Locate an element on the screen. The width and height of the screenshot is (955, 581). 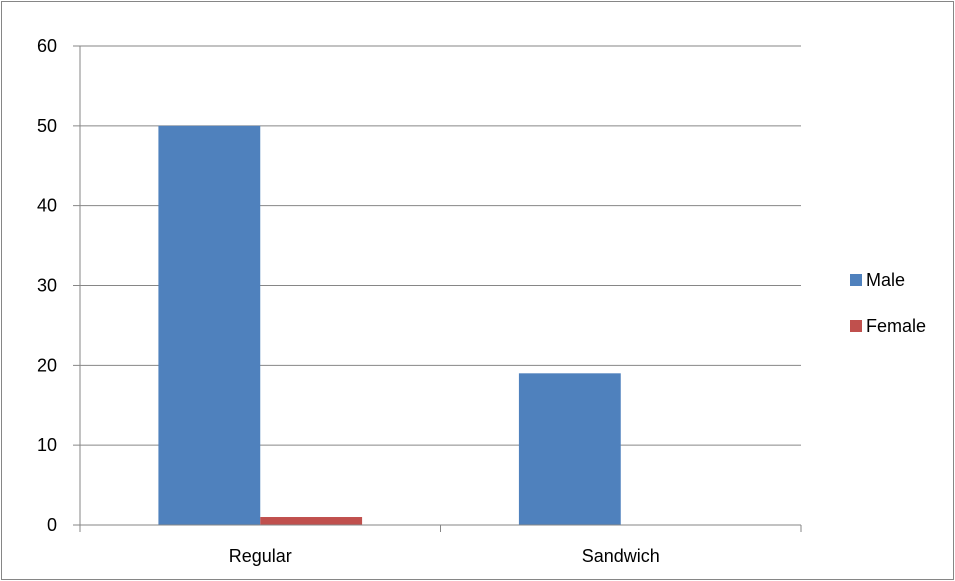
bar-female-regular is located at coordinates (311, 521).